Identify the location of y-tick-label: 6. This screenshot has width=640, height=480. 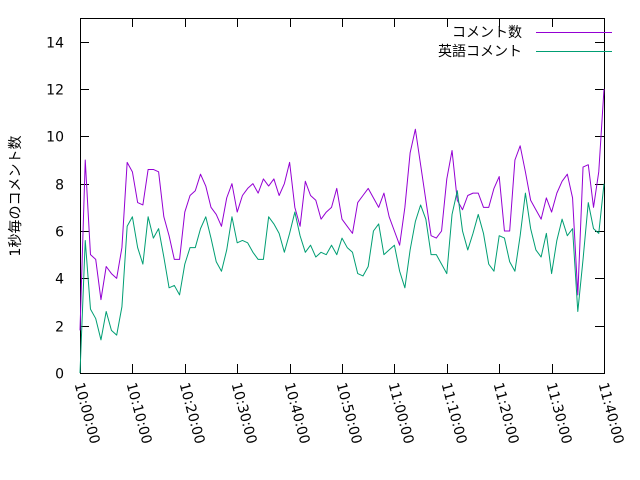
(59, 233).